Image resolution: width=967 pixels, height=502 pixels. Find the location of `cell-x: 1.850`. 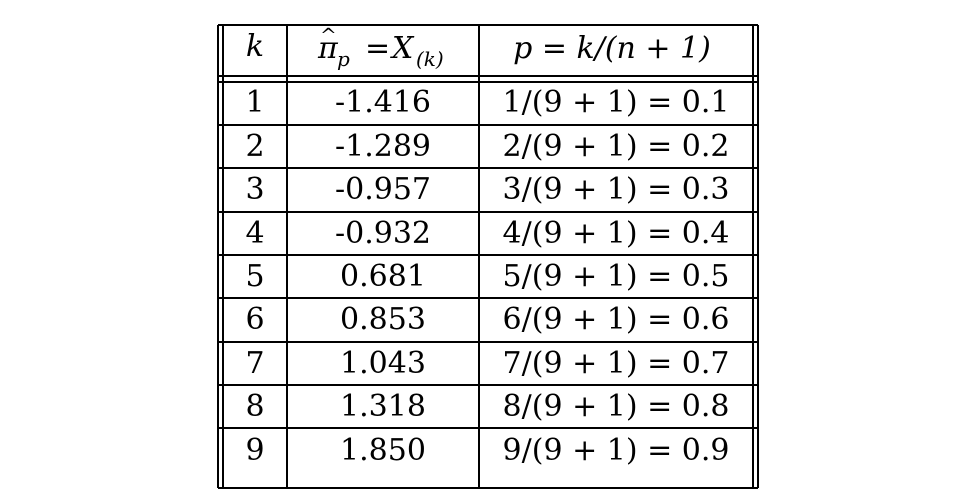

cell-x: 1.850 is located at coordinates (383, 450).